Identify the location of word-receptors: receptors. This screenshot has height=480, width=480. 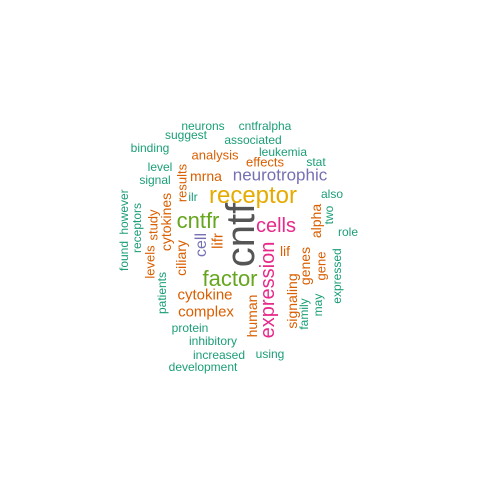
(137, 228).